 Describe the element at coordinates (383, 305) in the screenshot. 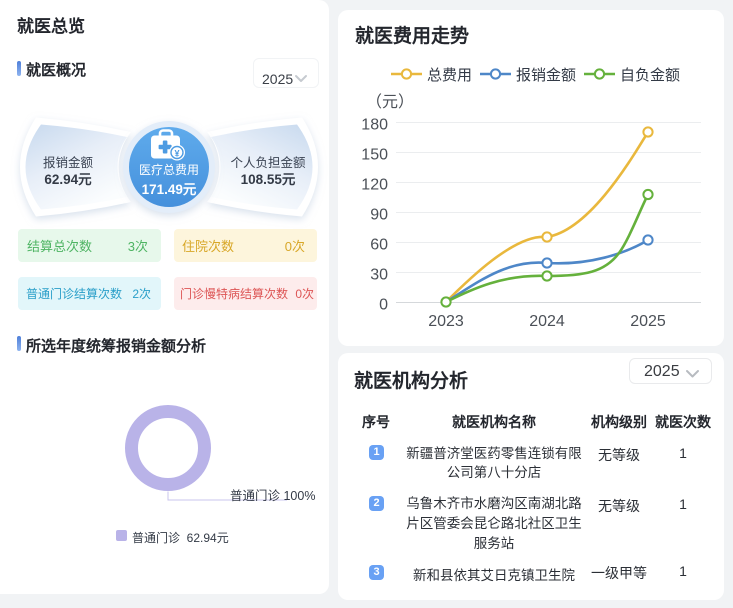

I see `svg-text: 0` at that location.